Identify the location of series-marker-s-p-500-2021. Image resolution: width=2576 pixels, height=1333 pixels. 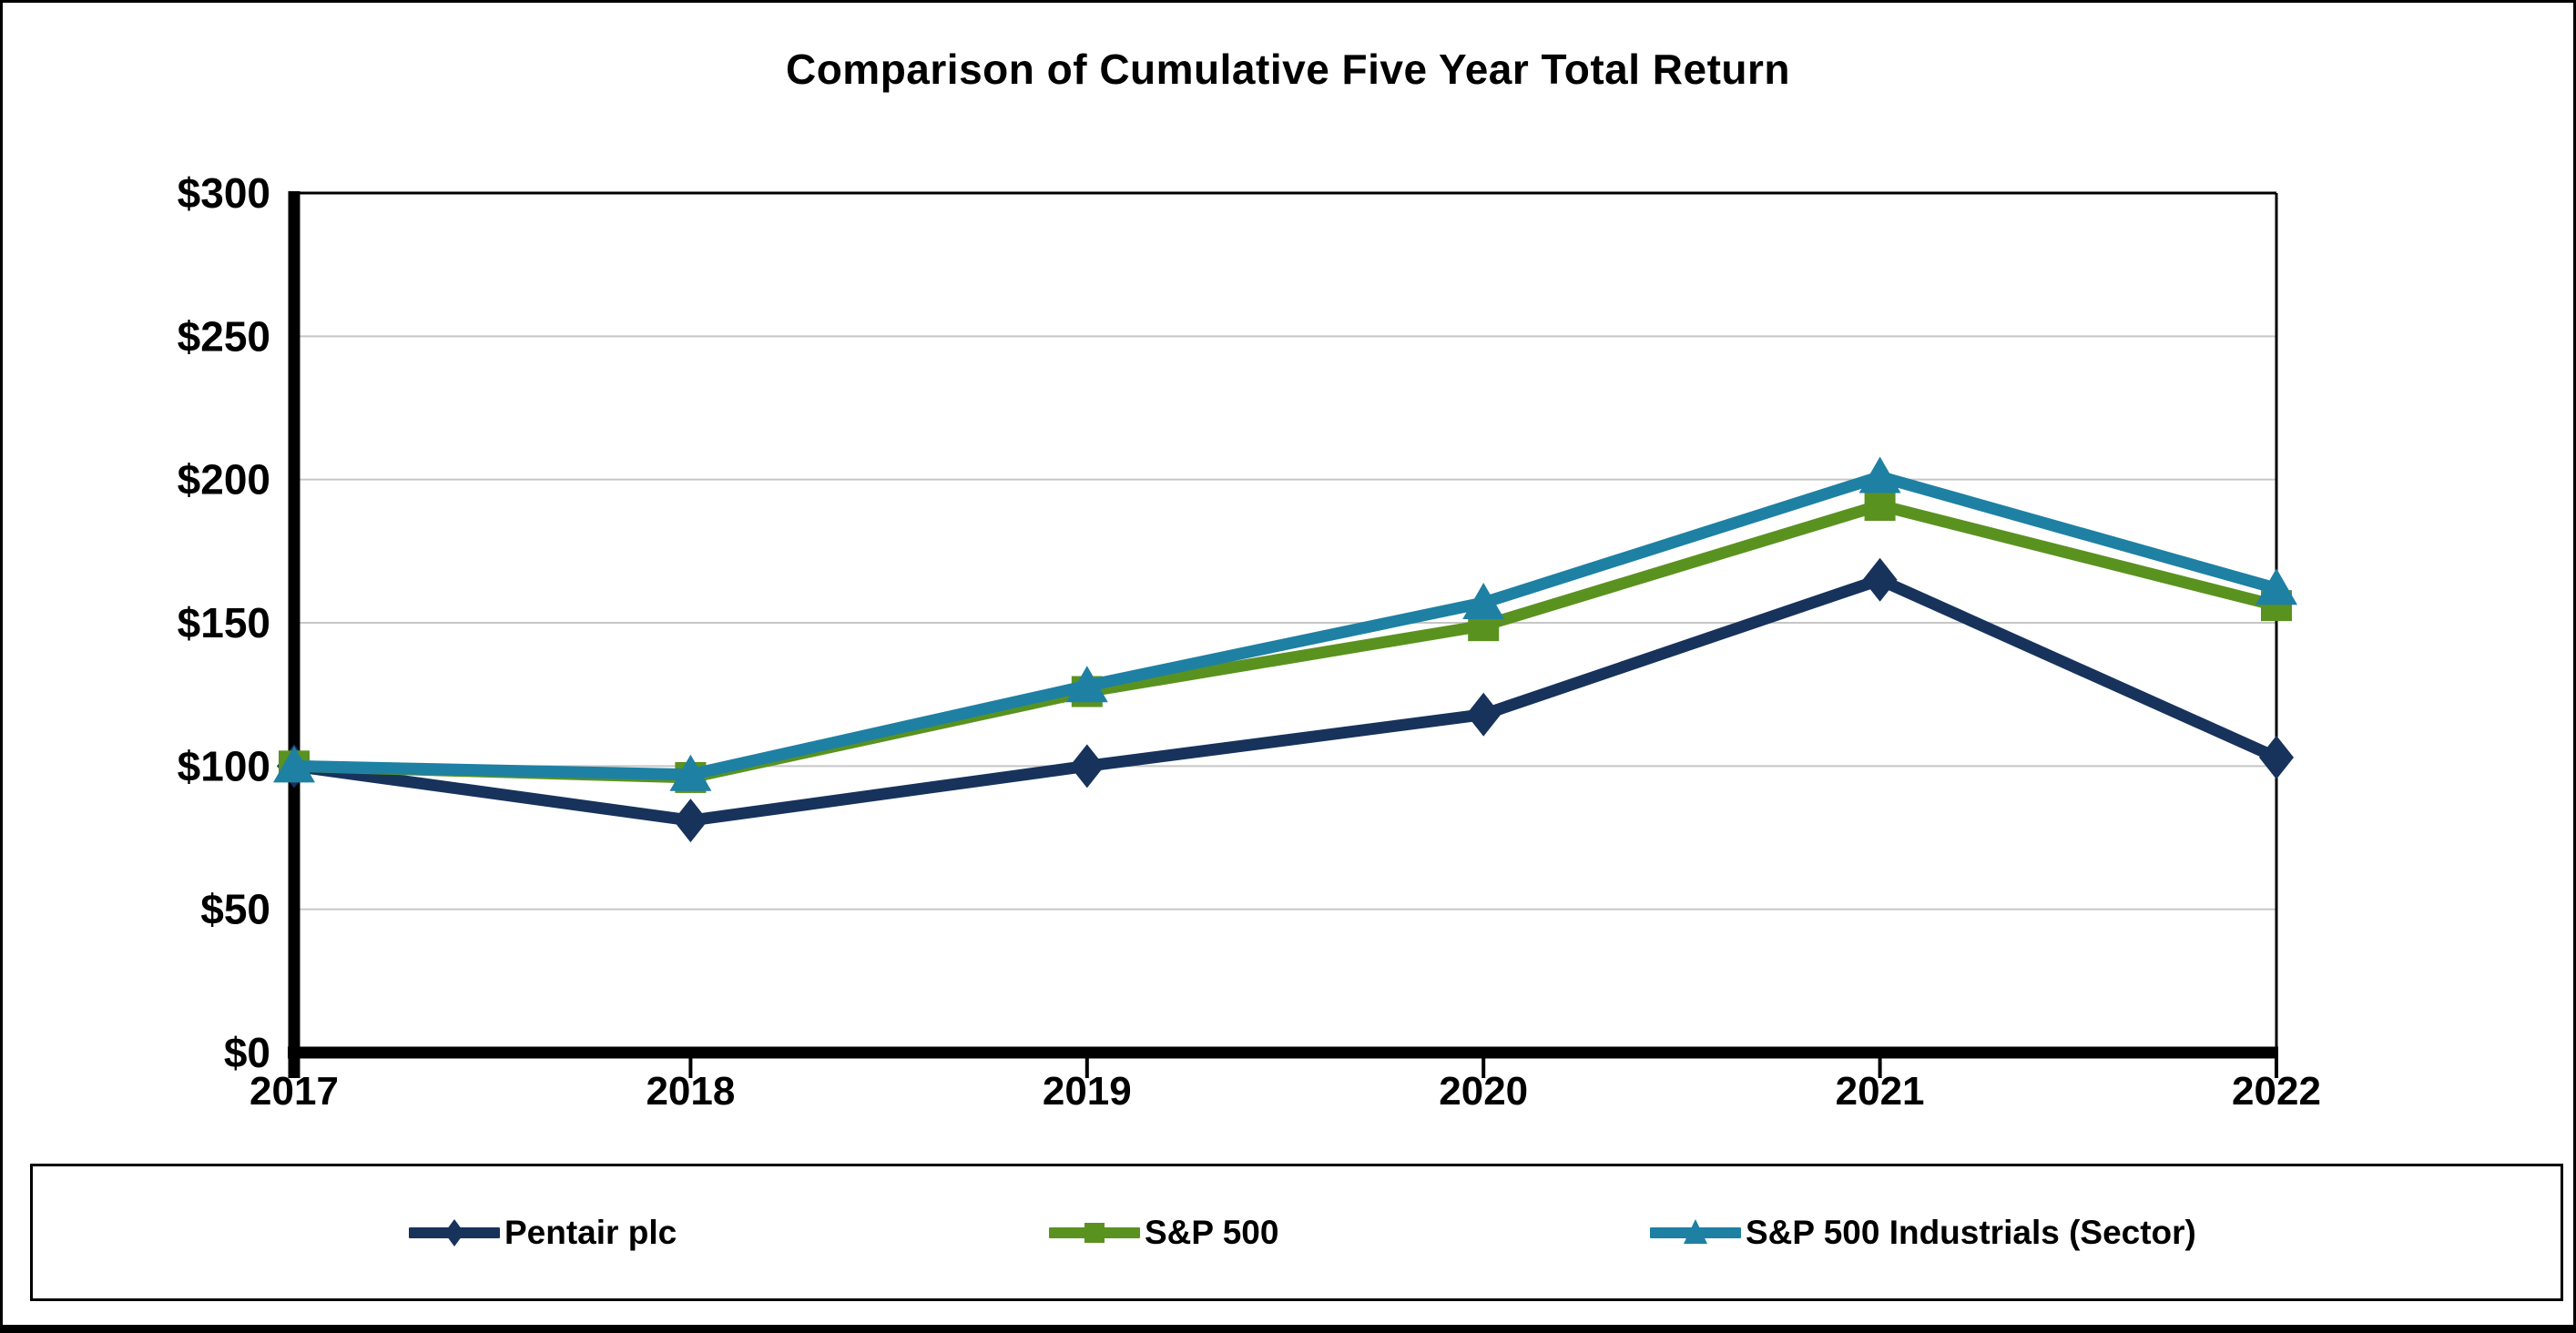
(1880, 505).